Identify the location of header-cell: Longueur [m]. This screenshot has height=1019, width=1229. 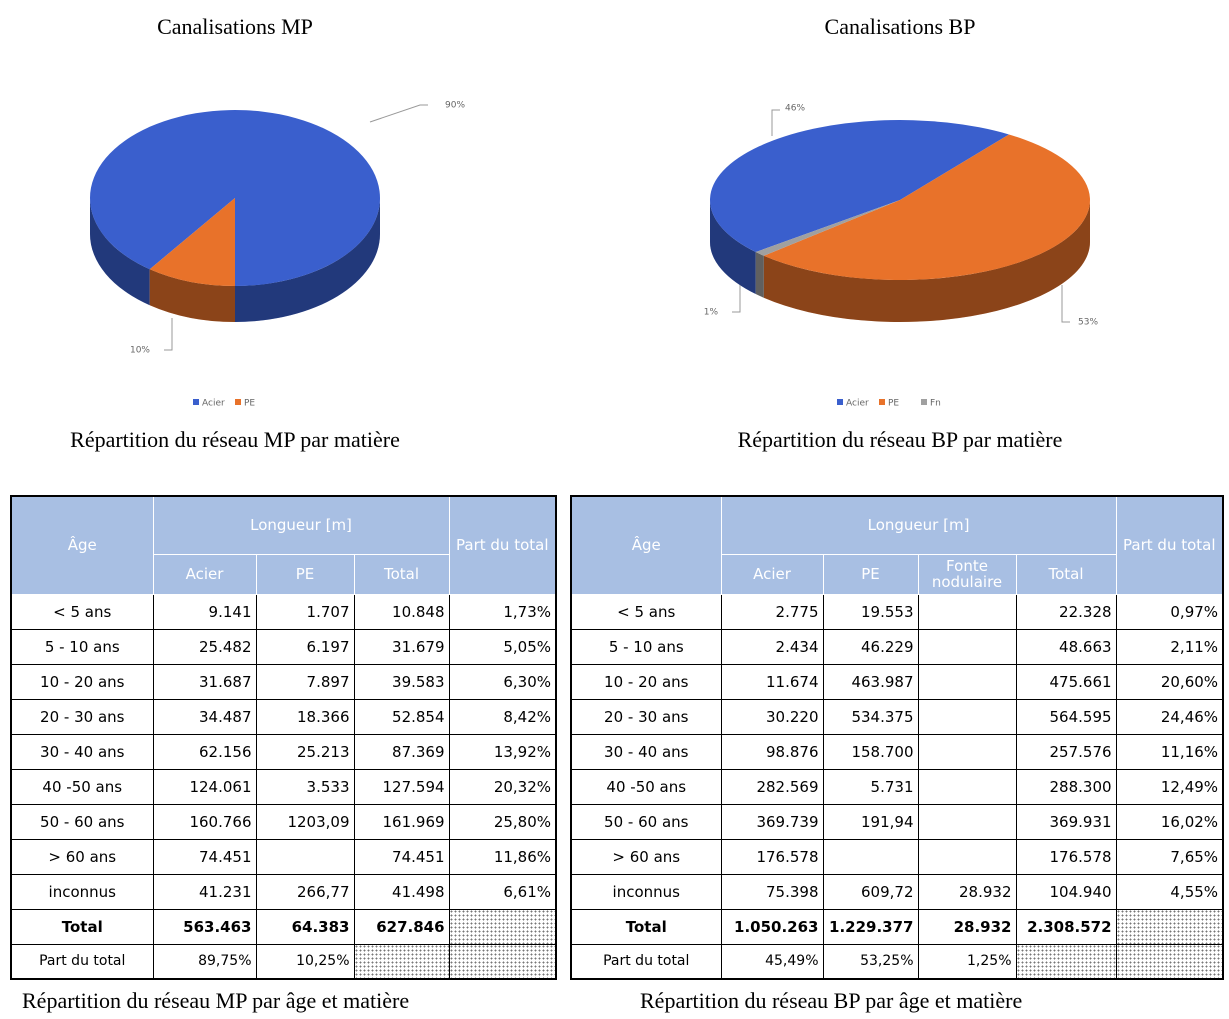
(918, 525).